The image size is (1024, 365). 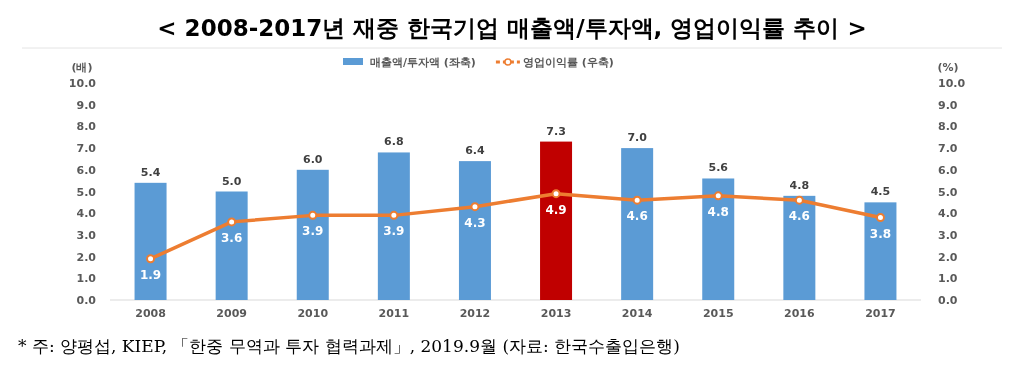 I want to click on y2-axis-title: (%), so click(x=948, y=67).